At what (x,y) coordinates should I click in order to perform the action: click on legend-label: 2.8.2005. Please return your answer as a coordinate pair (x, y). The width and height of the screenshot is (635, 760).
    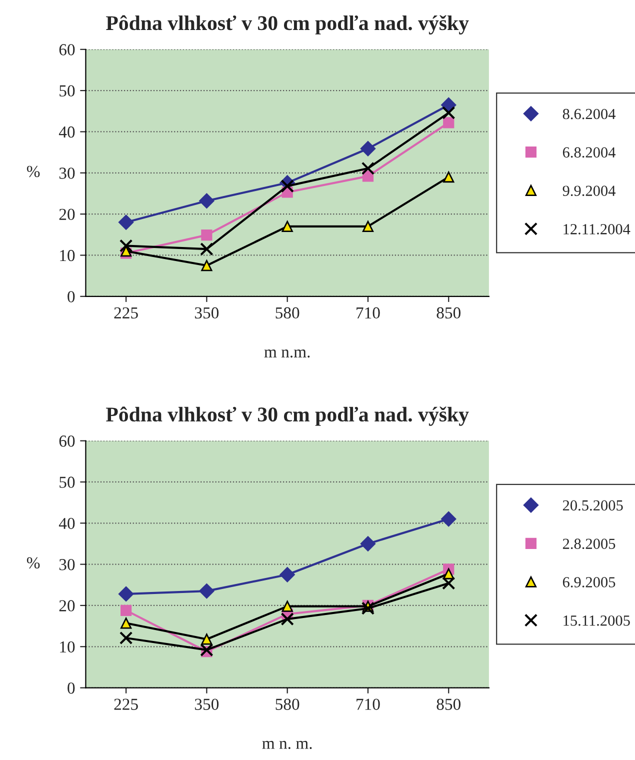
    Looking at the image, I should click on (589, 544).